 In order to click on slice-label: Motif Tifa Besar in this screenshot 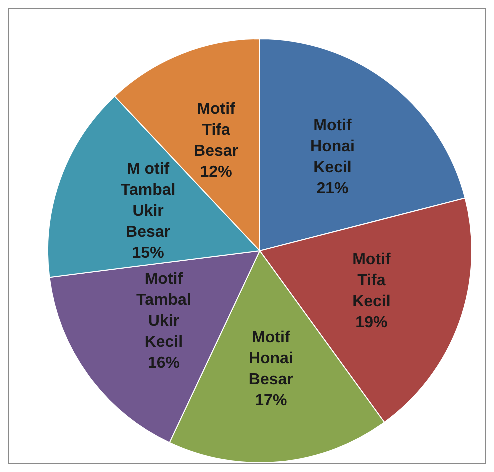, I will do `click(216, 130)`.